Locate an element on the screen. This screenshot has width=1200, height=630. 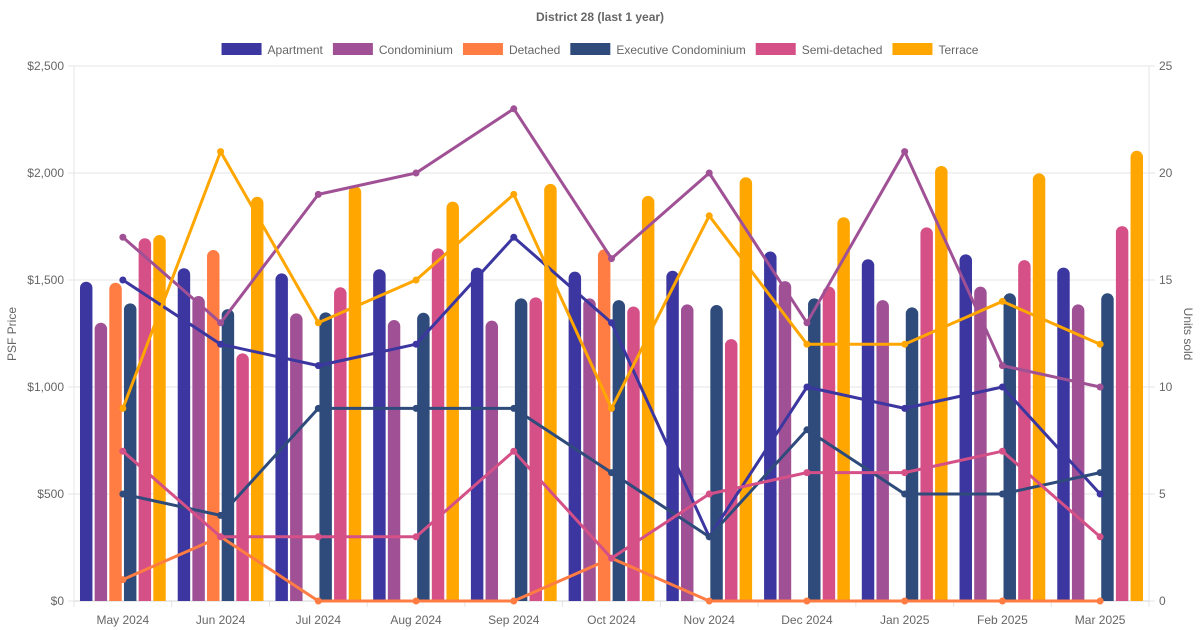
legend-swatch-executive-condominium is located at coordinates (590, 49).